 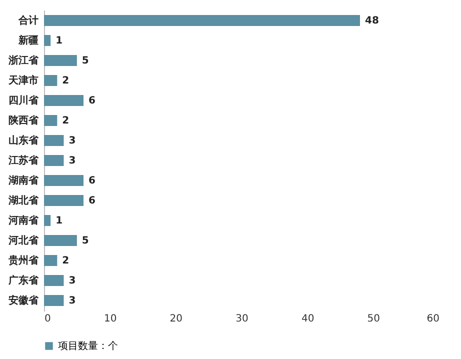 I want to click on y-tick-label: 合计, so click(x=28, y=20).